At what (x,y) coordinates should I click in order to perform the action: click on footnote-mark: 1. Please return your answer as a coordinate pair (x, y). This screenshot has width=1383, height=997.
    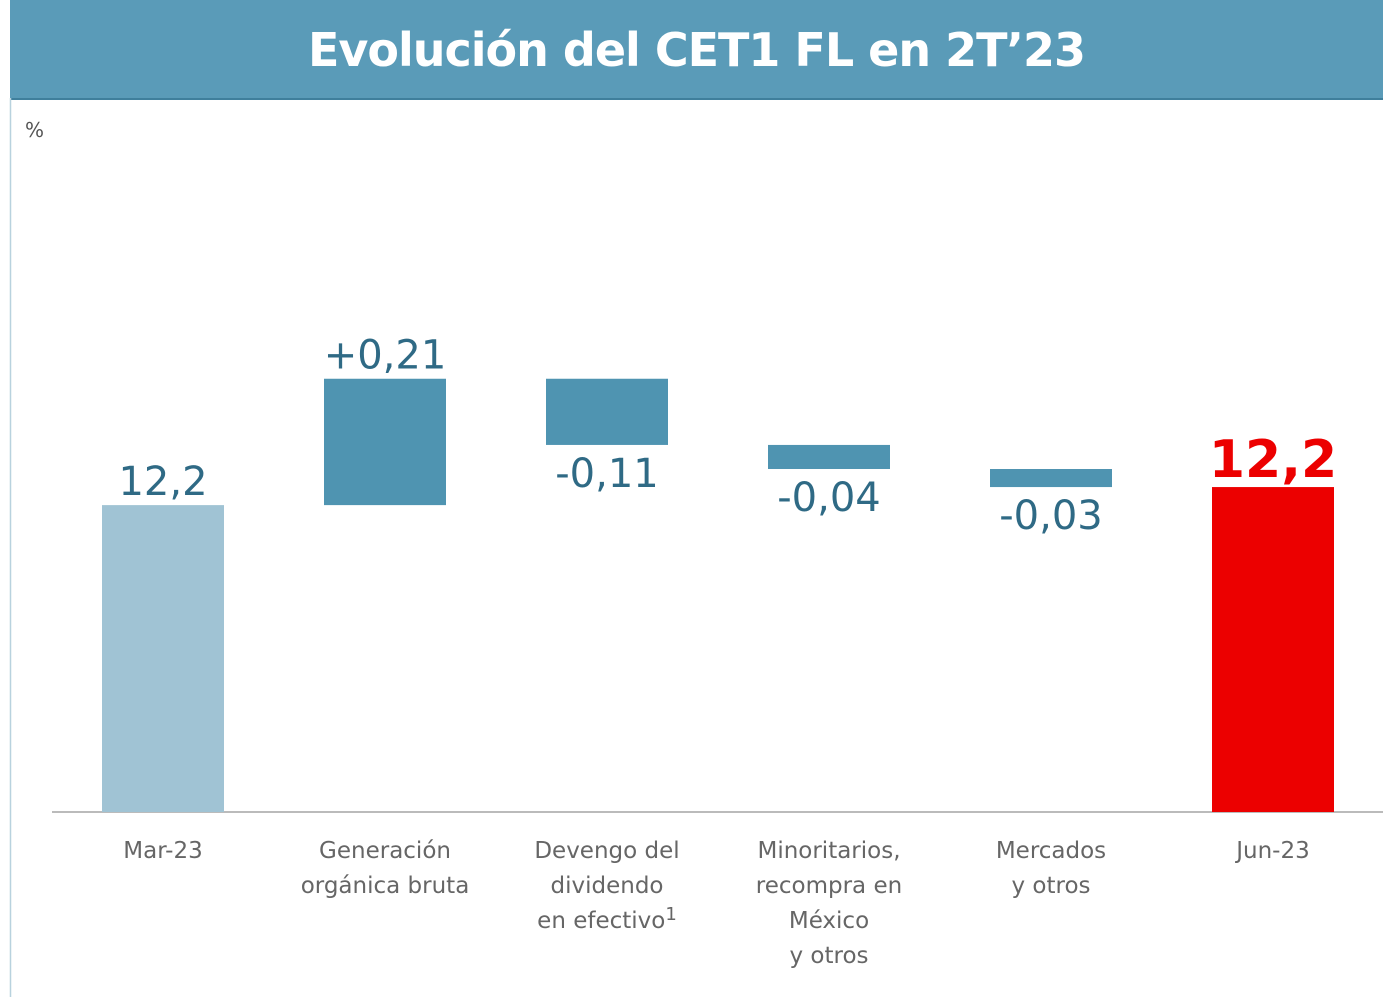
    Looking at the image, I should click on (671, 914).